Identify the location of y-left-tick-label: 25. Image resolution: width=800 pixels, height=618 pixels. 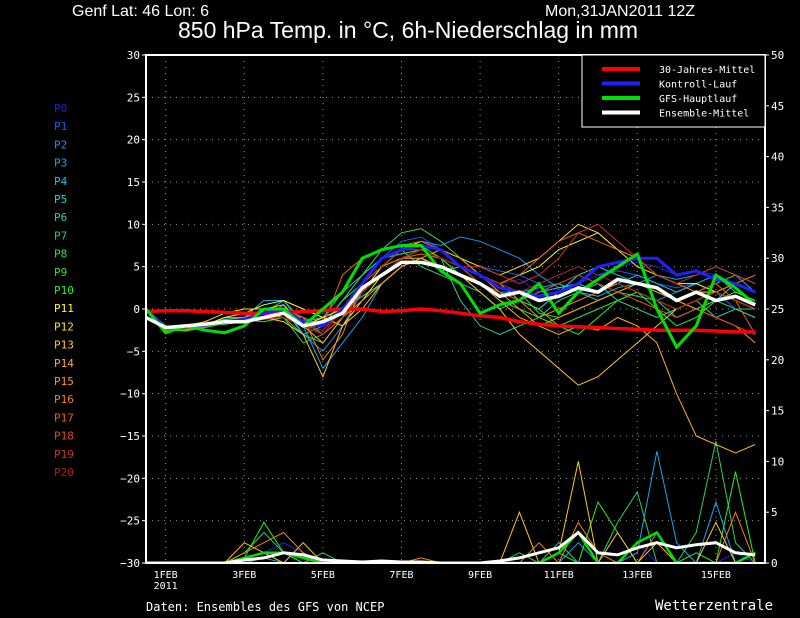
(133, 97).